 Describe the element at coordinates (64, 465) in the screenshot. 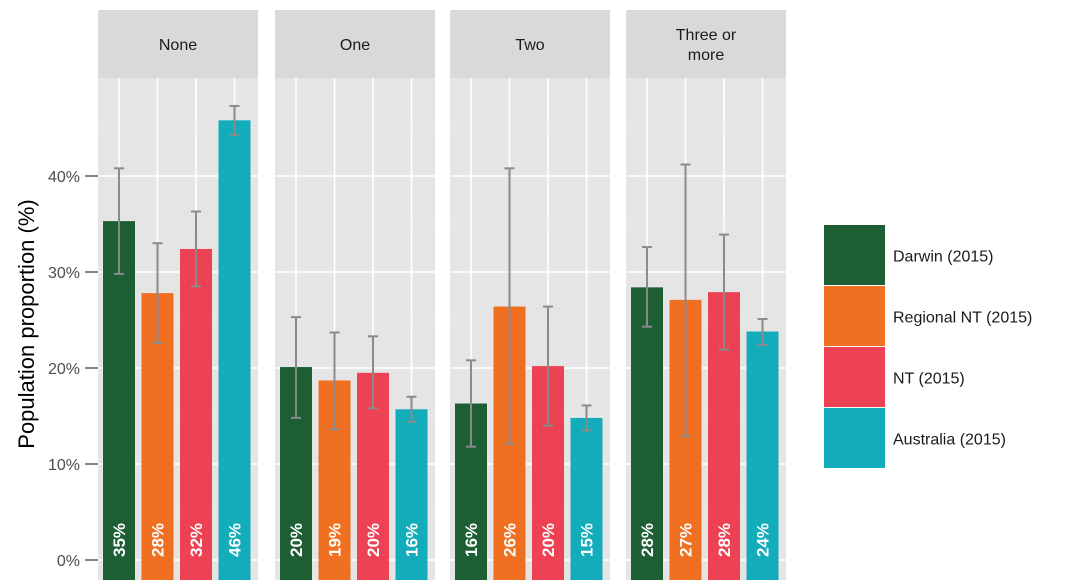

I see `y-tick-label: 10%` at that location.